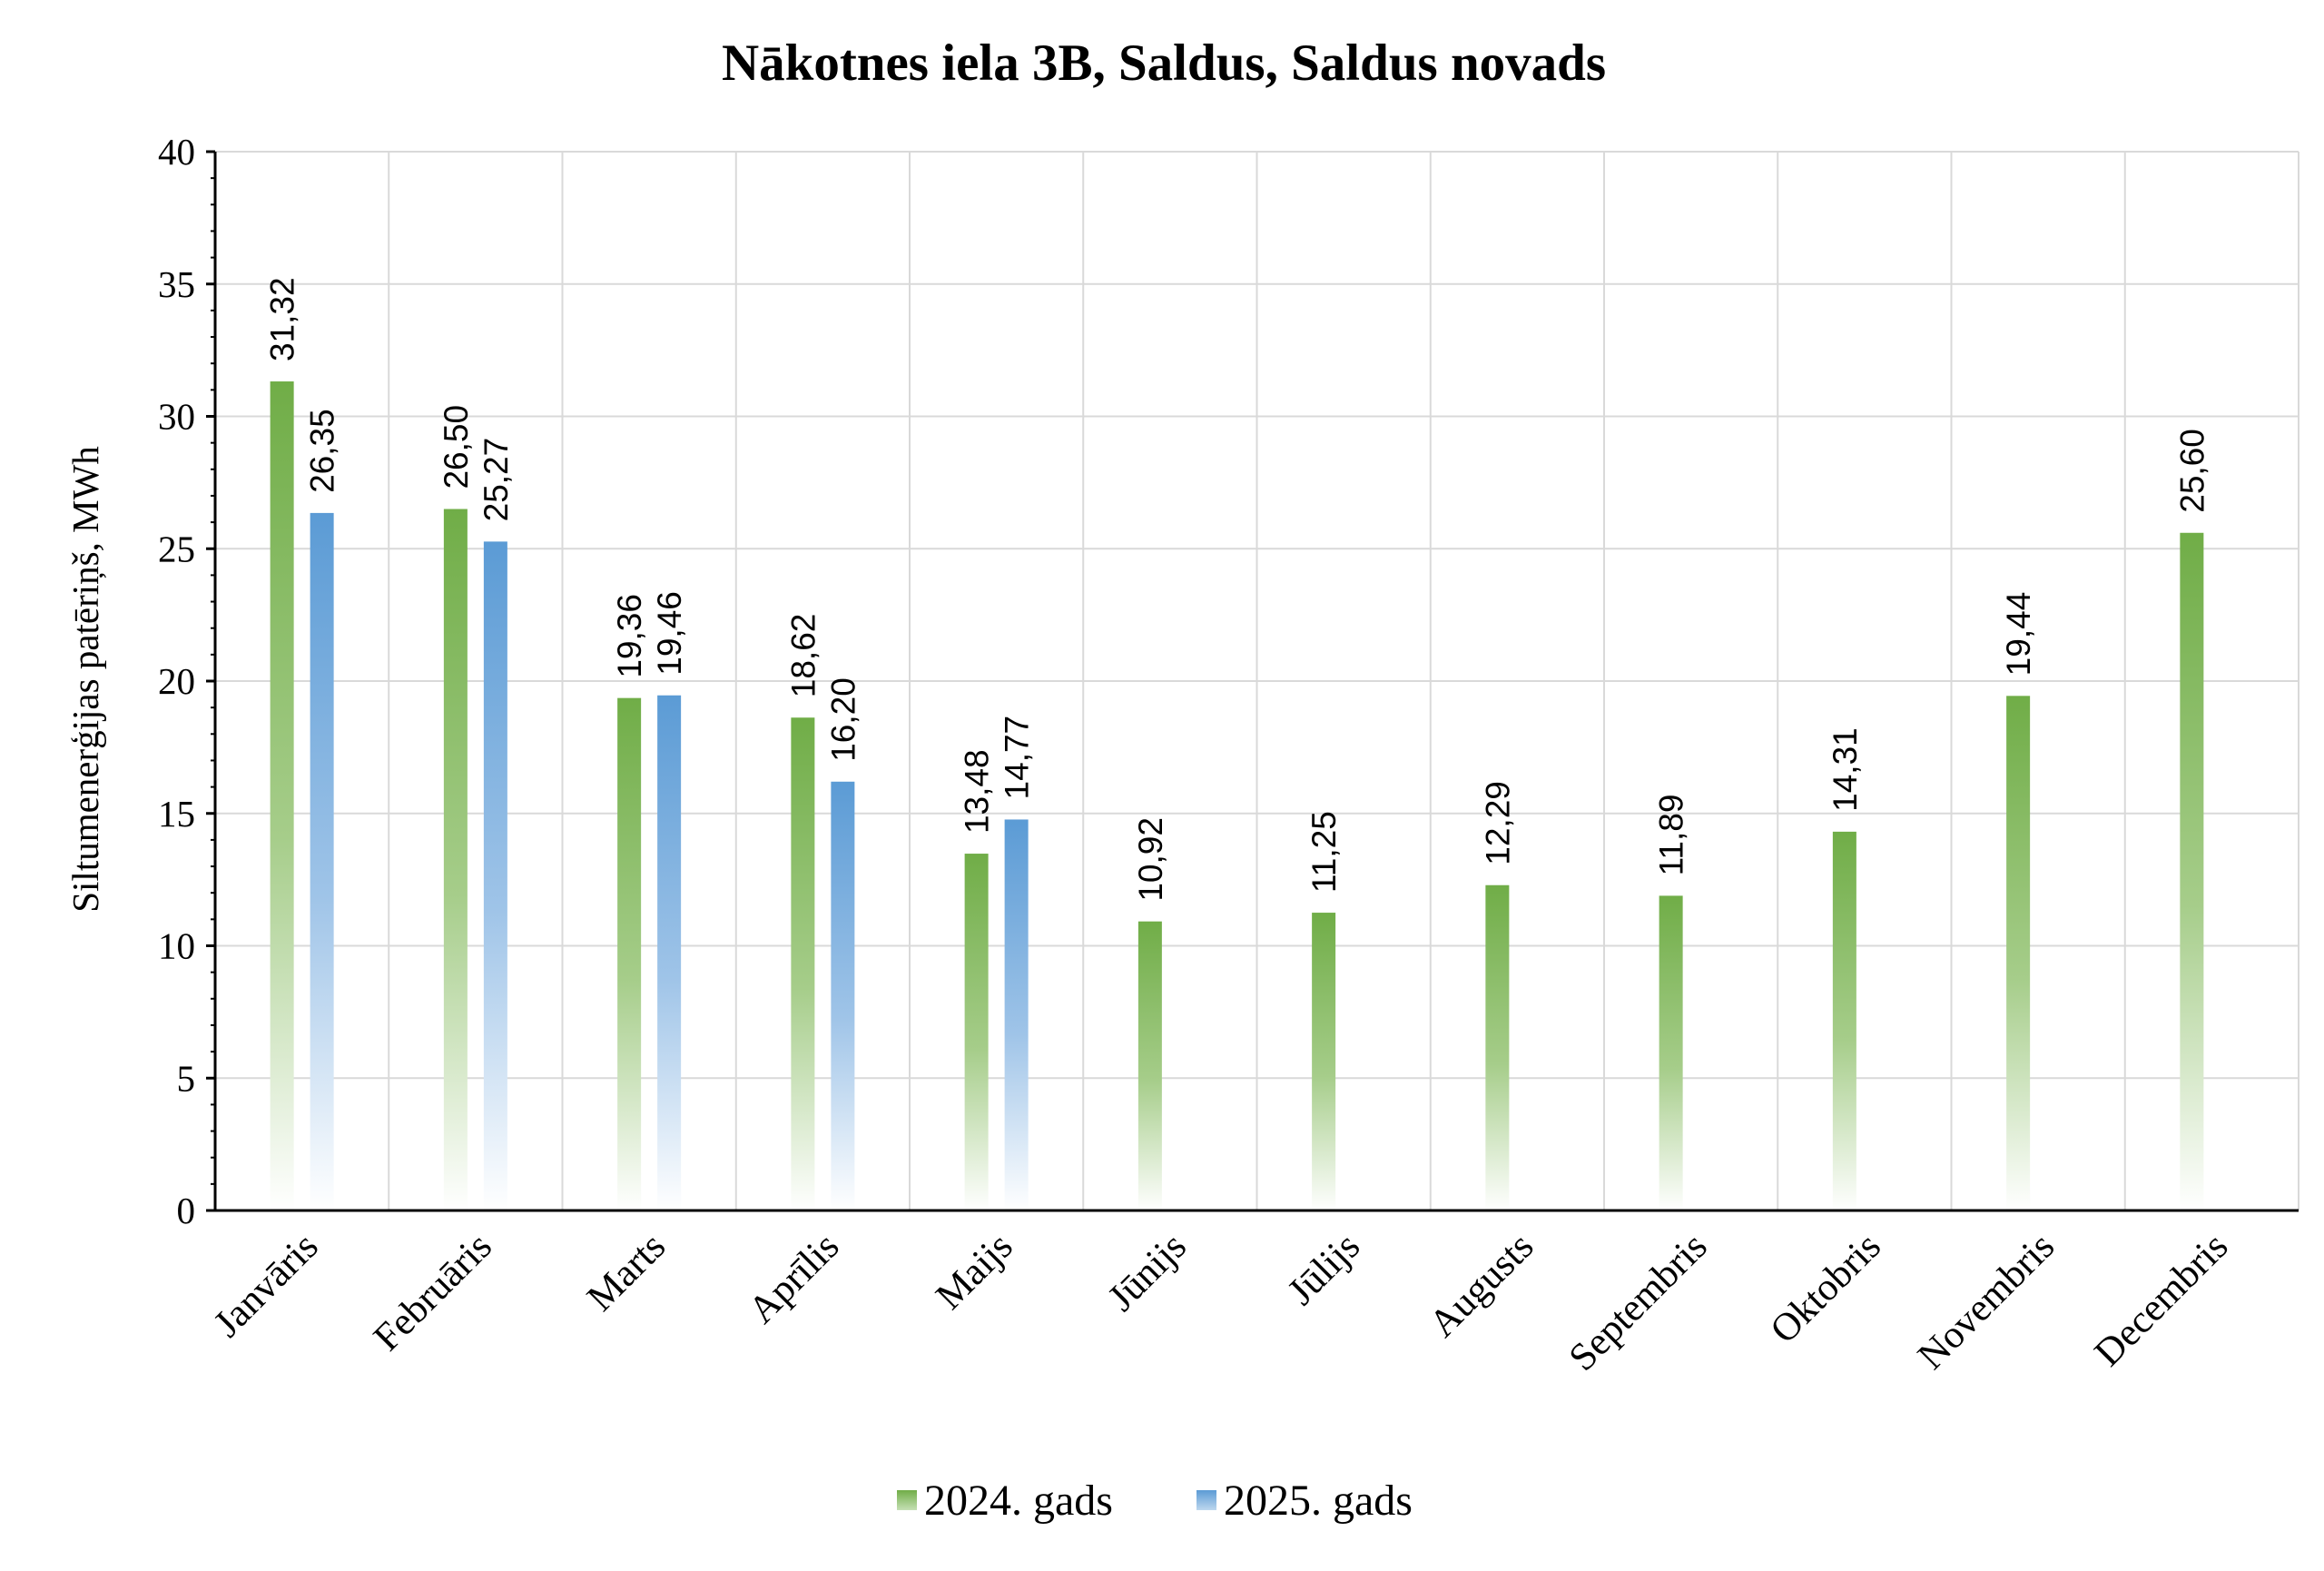 The width and height of the screenshot is (2324, 1571). I want to click on data-label: 25,60, so click(2192, 471).